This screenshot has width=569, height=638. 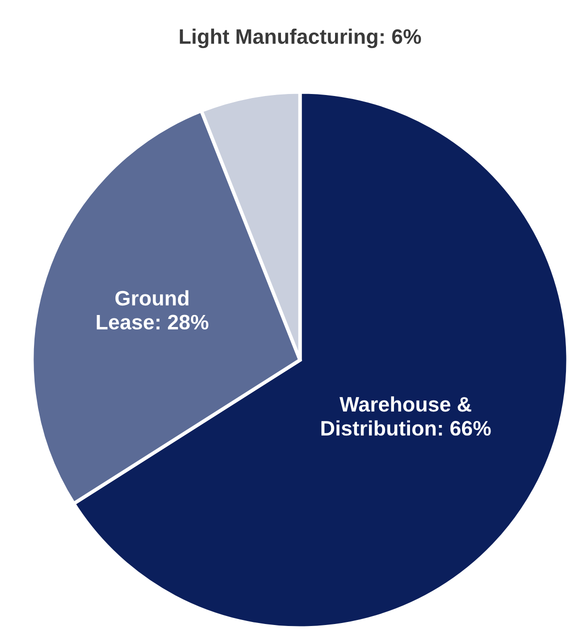 What do you see at coordinates (406, 416) in the screenshot?
I see `slice-label: Warehouse & Distribution: 66%` at bounding box center [406, 416].